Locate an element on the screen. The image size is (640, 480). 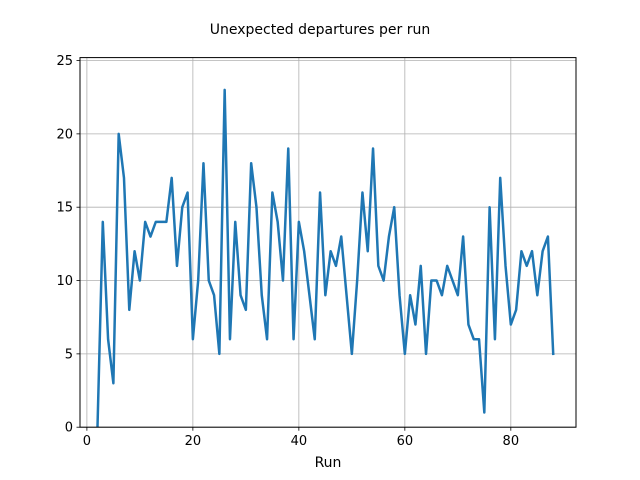
x-tick-label: 40 is located at coordinates (299, 441).